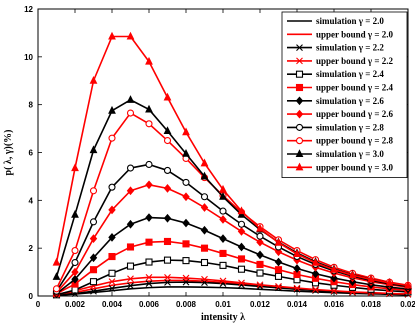 The image size is (415, 326). I want to click on x-tick-label: 0, so click(38, 304).